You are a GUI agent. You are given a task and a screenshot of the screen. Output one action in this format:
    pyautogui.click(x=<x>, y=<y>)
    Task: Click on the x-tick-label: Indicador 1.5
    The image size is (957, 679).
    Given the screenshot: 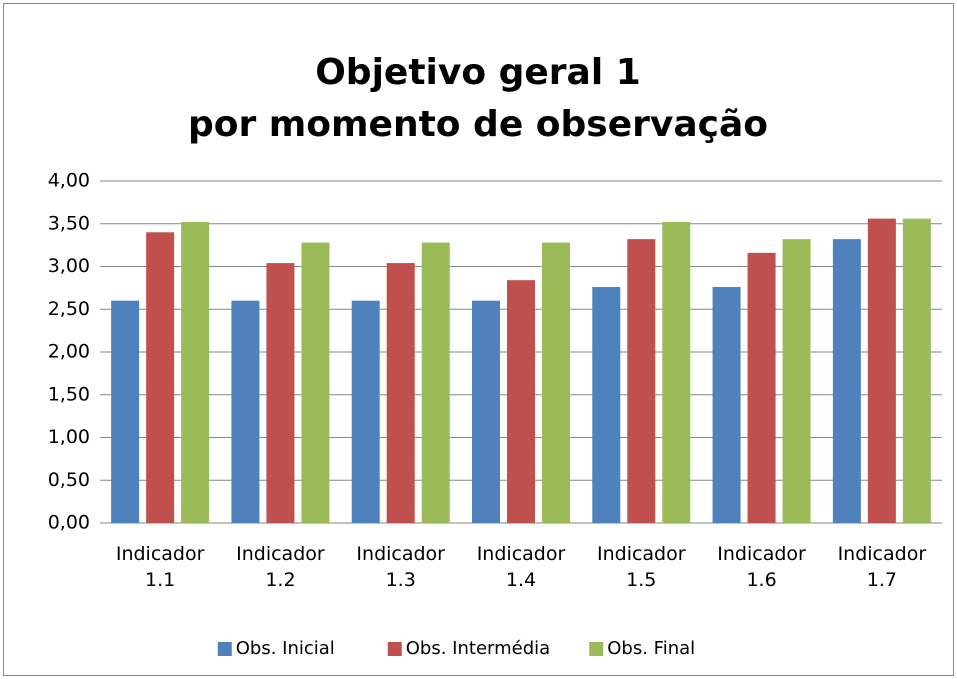 What is the action you would take?
    pyautogui.click(x=641, y=567)
    